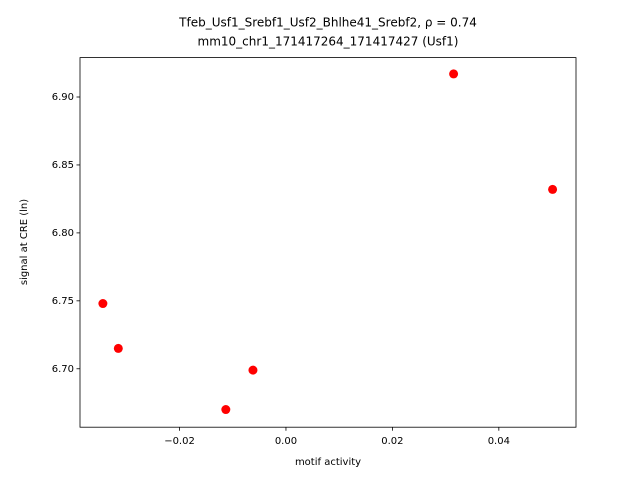  I want to click on y-tick-label: 6.70, so click(63, 369).